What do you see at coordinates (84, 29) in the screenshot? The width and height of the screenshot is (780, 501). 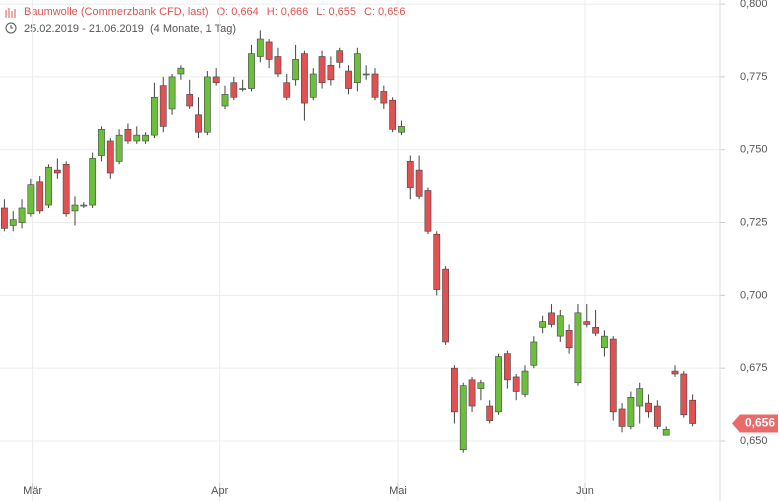 I see `date-range: 25.02.2019 - 21.06.2019` at bounding box center [84, 29].